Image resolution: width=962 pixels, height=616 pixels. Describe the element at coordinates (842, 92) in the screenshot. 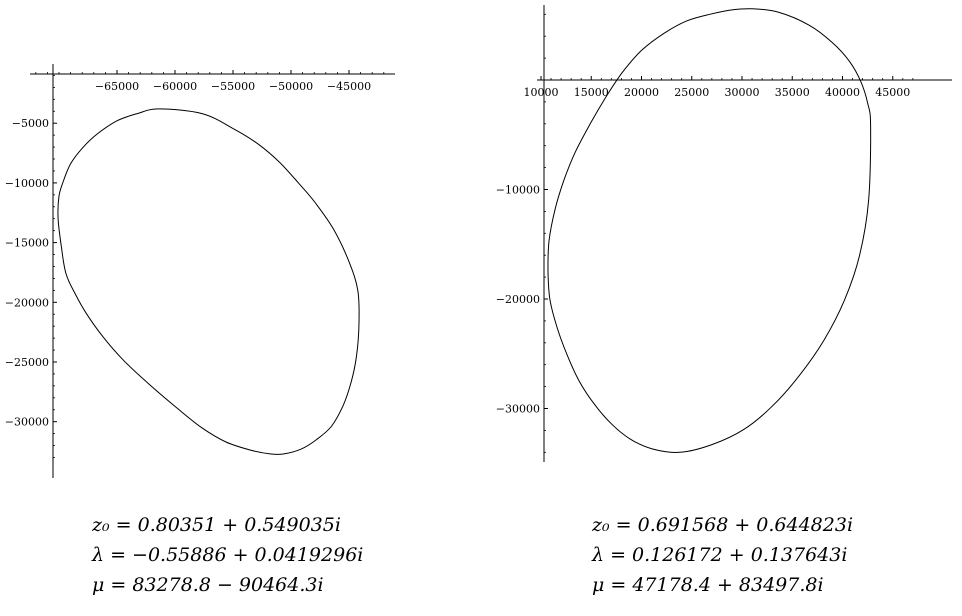

I see `x-tick-label: 40000` at that location.